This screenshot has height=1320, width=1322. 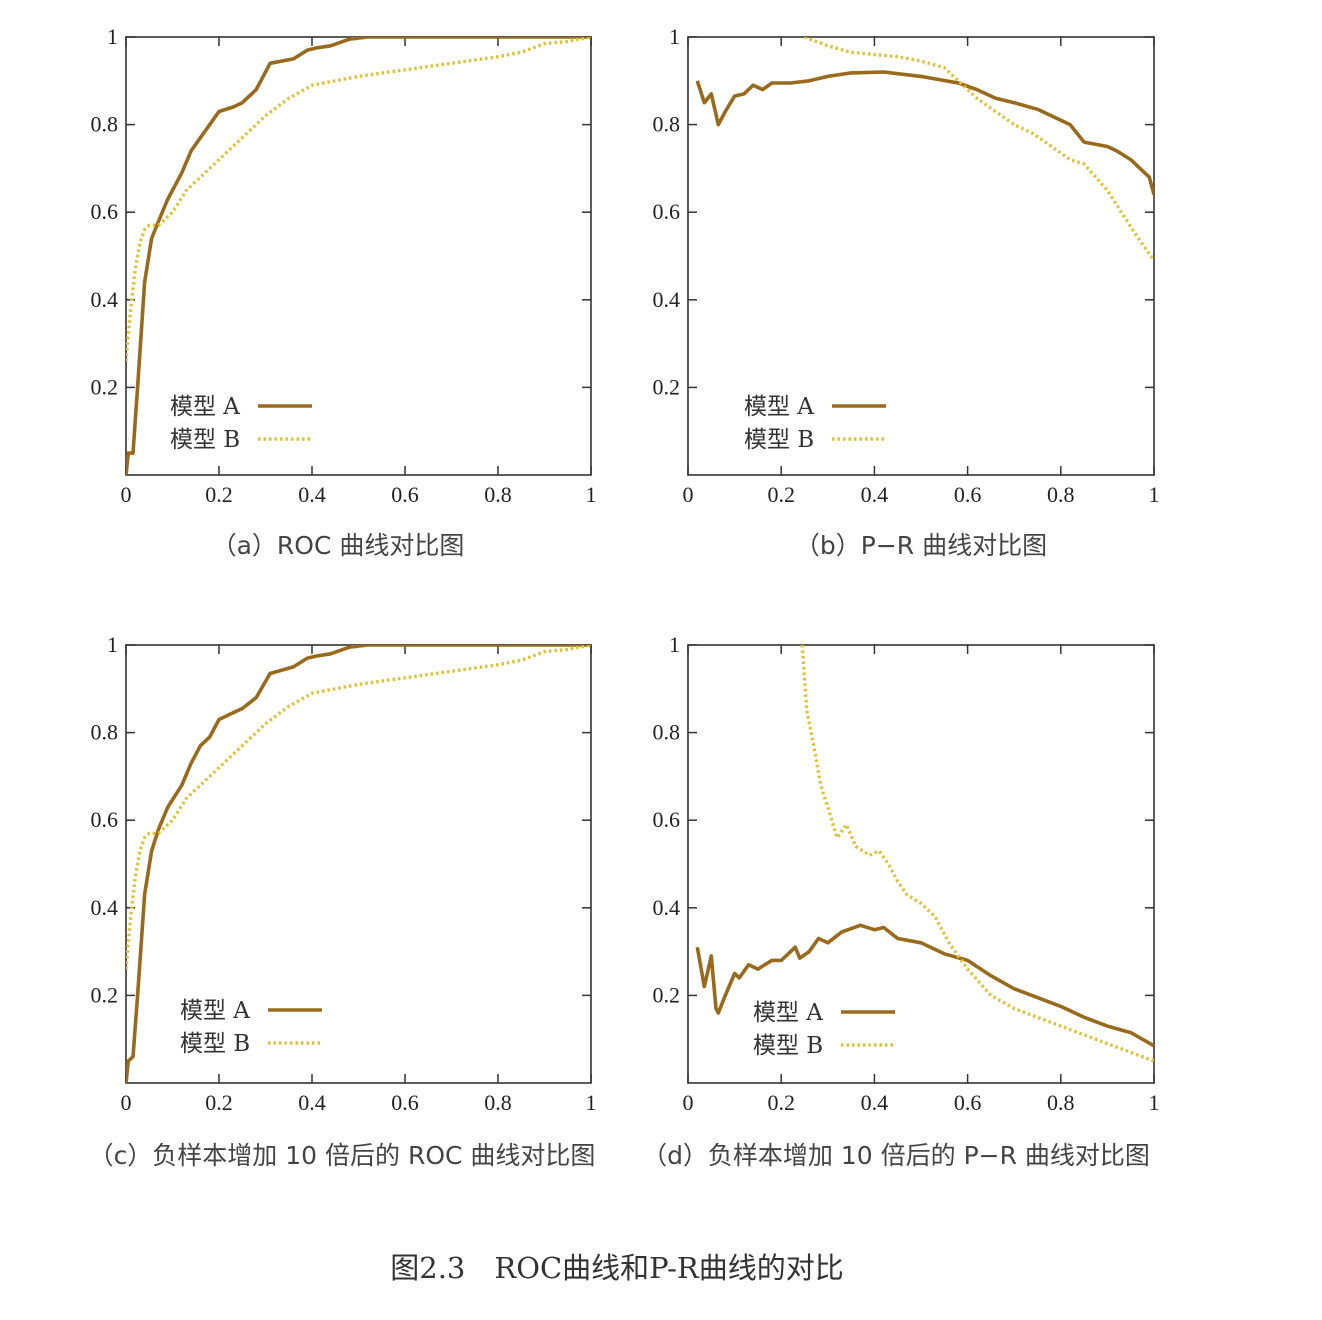 I want to click on figure-title: 图2.3 ROC曲线和P-R曲线的对比, so click(x=616, y=1268).